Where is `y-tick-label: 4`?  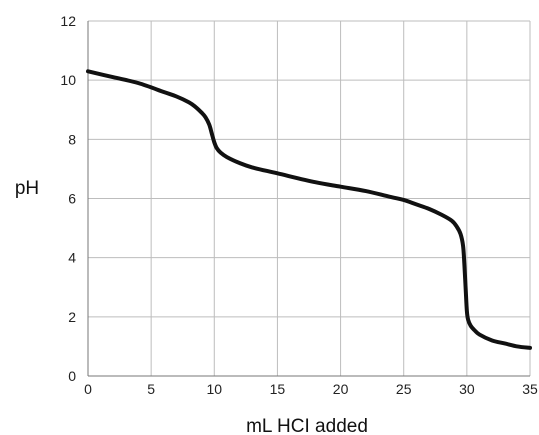
y-tick-label: 4 is located at coordinates (72, 258).